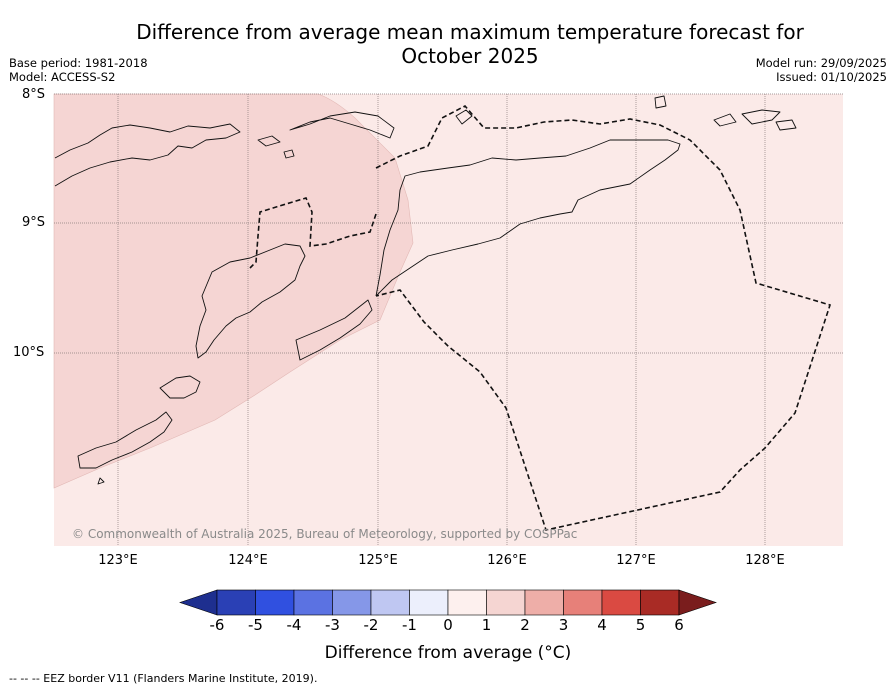  I want to click on colorbar-tick-label: -1, so click(409, 625).